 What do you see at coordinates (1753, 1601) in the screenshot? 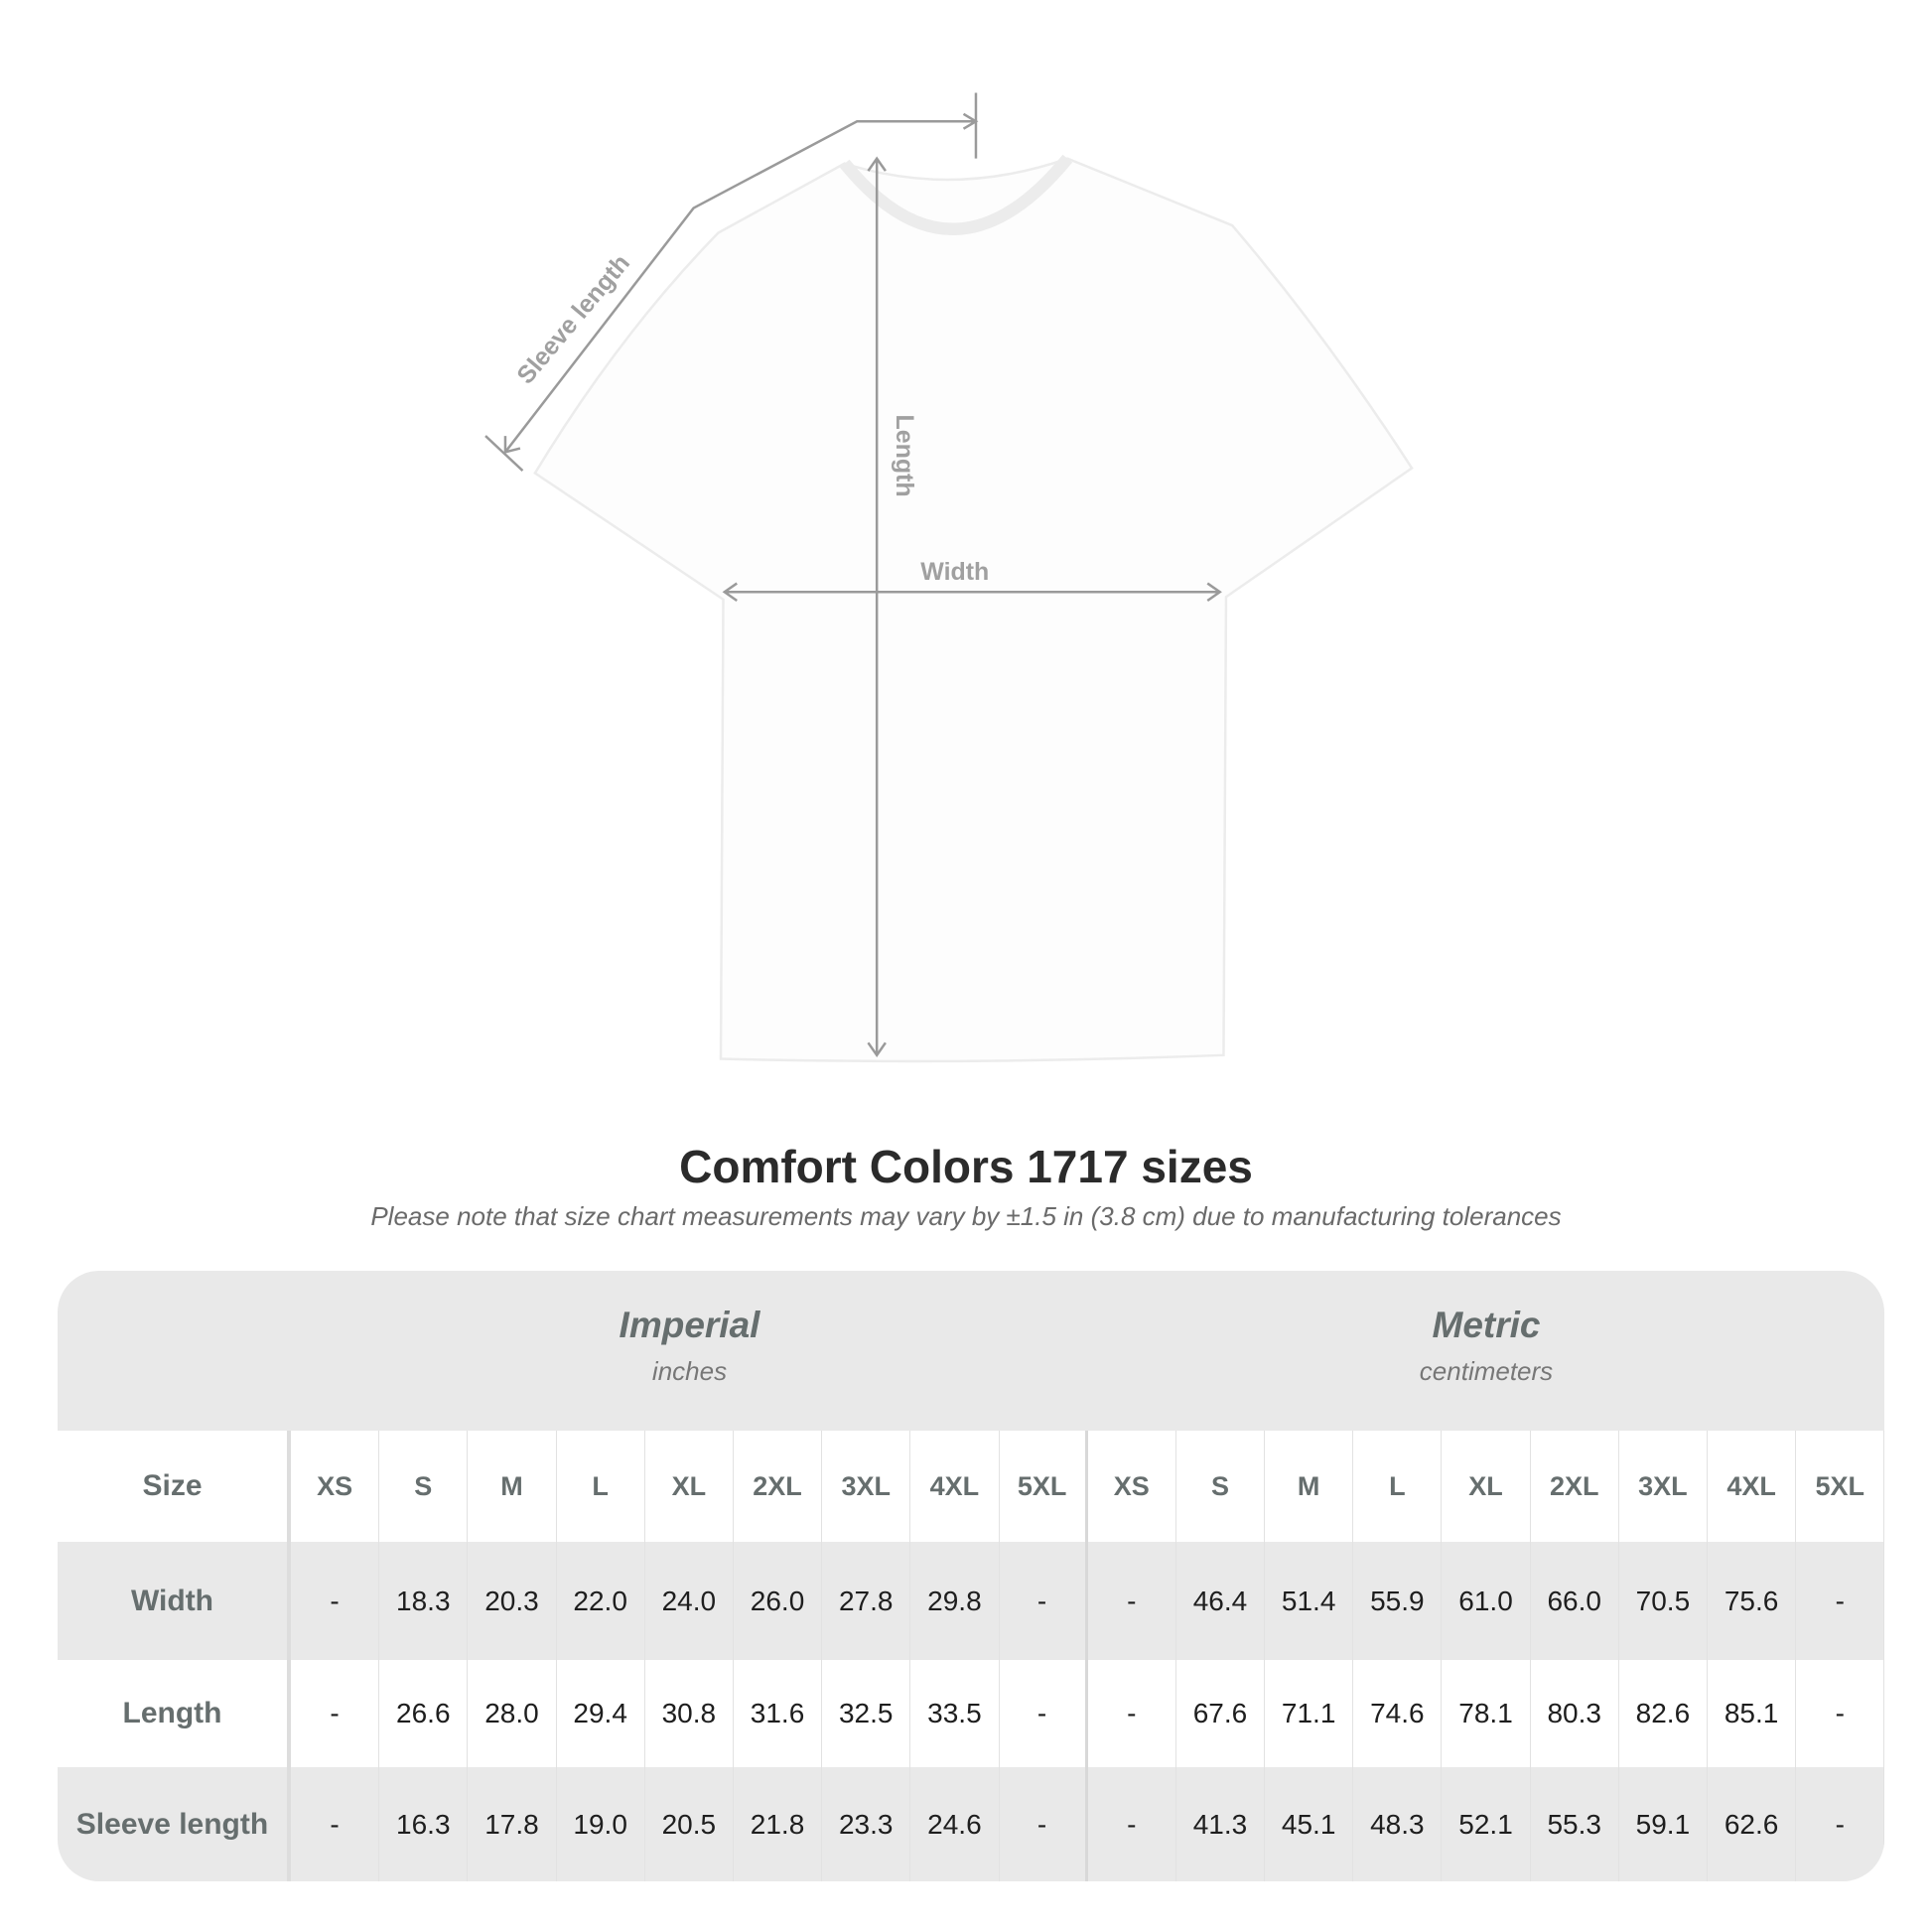
I see `table-cell: 75.6` at bounding box center [1753, 1601].